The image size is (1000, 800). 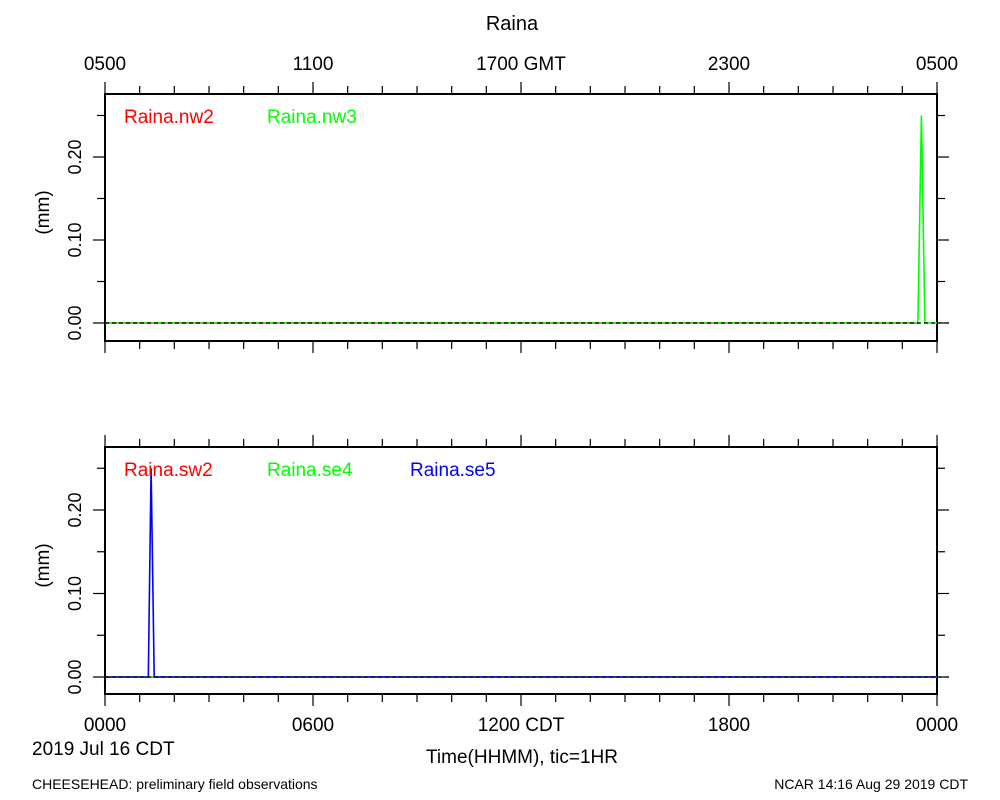 What do you see at coordinates (312, 117) in the screenshot?
I see `legend-entry: Raina.nw3` at bounding box center [312, 117].